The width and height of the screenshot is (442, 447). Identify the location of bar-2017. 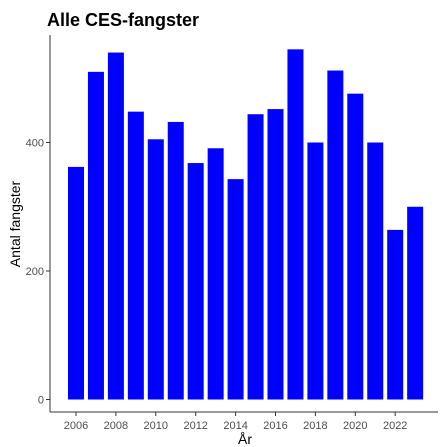
(295, 224).